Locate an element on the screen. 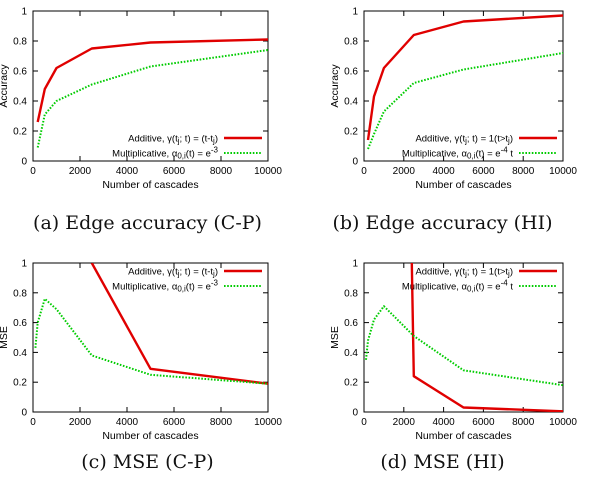 The height and width of the screenshot is (486, 590). chart-caption-d: (d) MSE (HI) is located at coordinates (442, 462).